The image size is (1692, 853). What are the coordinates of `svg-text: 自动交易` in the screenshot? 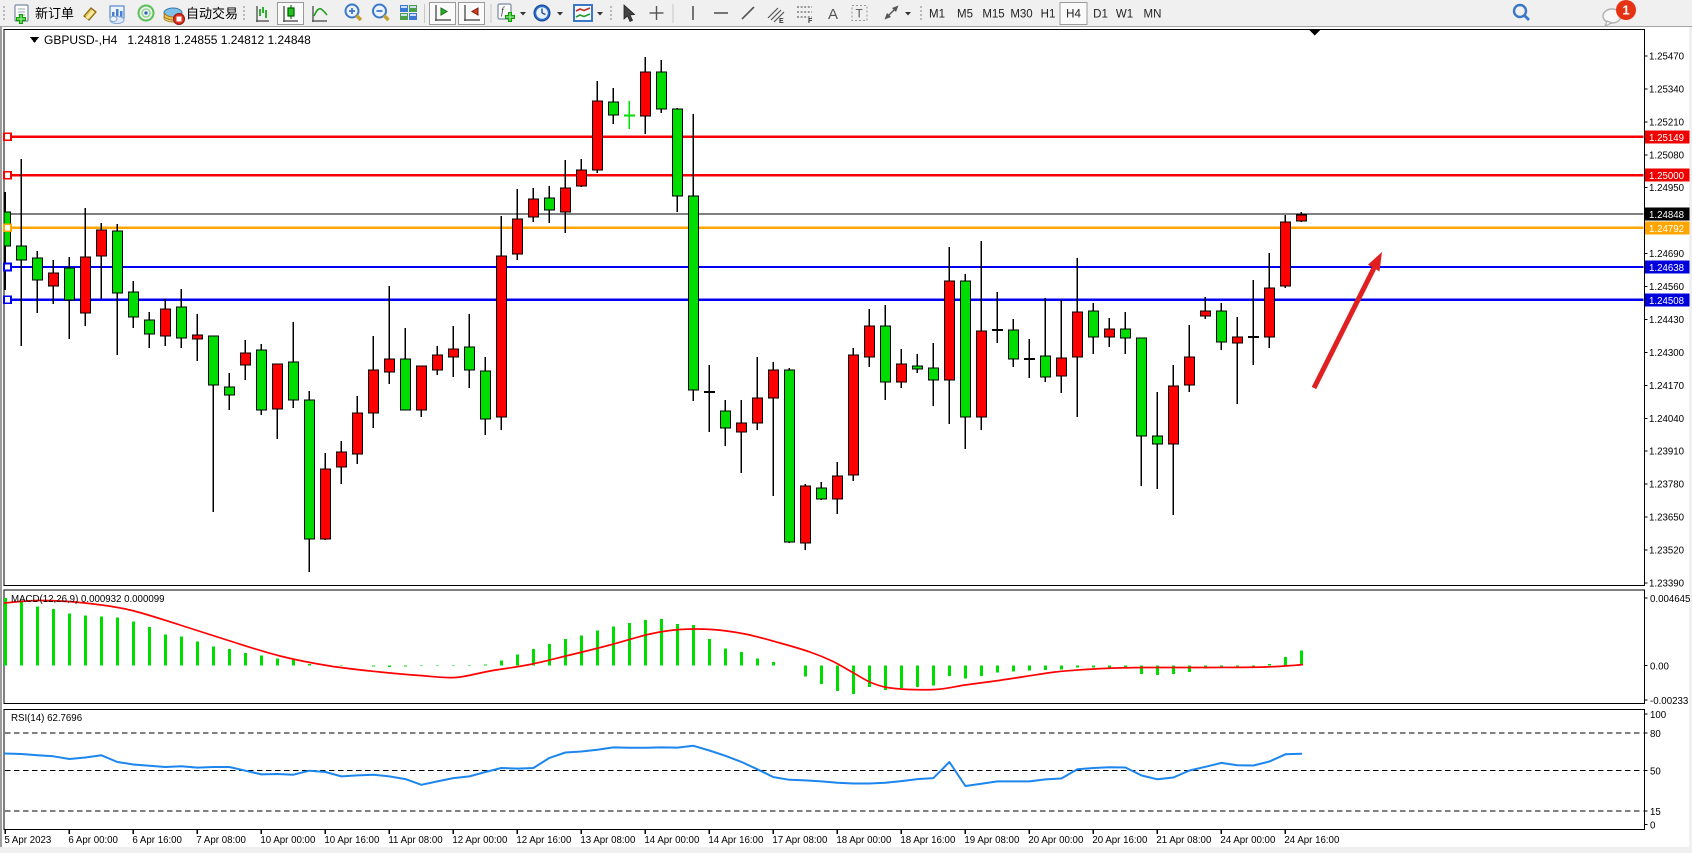 It's located at (212, 13).